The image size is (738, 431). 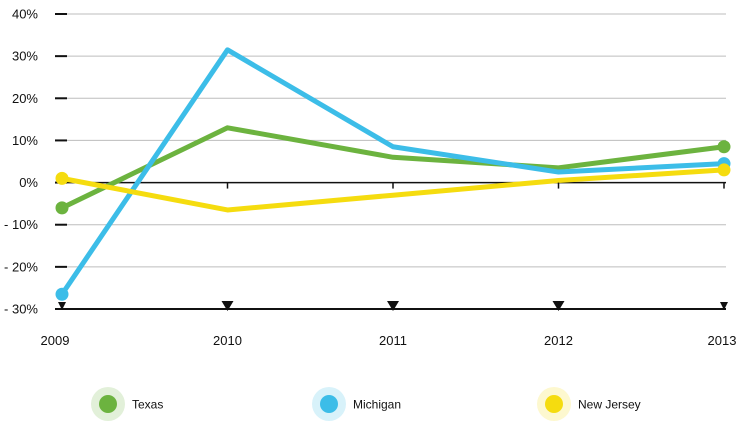 I want to click on legend: Texas Michigan New Jersey, so click(x=366, y=404).